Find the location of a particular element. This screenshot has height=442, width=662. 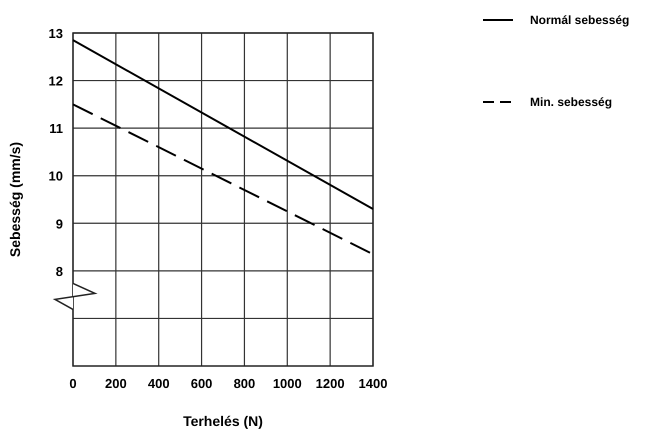

x-tick-label: 1200 is located at coordinates (330, 383).